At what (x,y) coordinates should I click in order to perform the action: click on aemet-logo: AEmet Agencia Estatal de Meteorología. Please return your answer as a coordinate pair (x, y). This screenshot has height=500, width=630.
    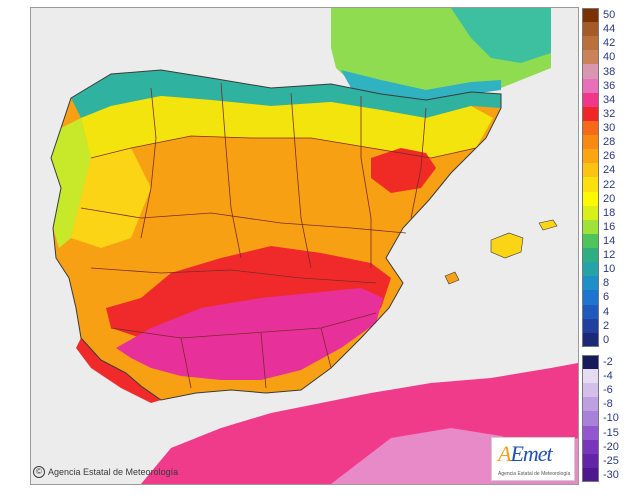
    Looking at the image, I should click on (533, 459).